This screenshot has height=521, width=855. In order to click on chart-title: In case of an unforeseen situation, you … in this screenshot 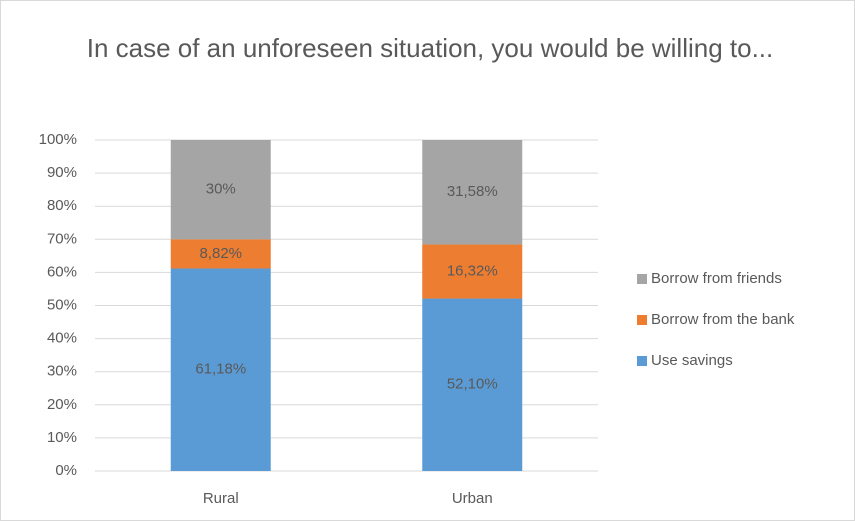, I will do `click(430, 48)`.